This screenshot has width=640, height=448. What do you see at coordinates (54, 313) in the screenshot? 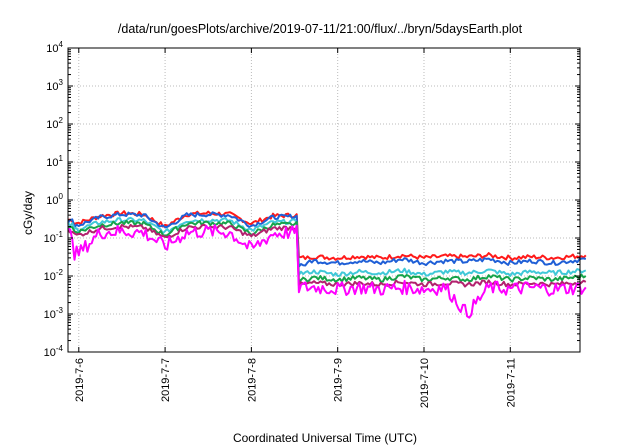
I see `y-tick-label: 10⁻³` at bounding box center [54, 313].